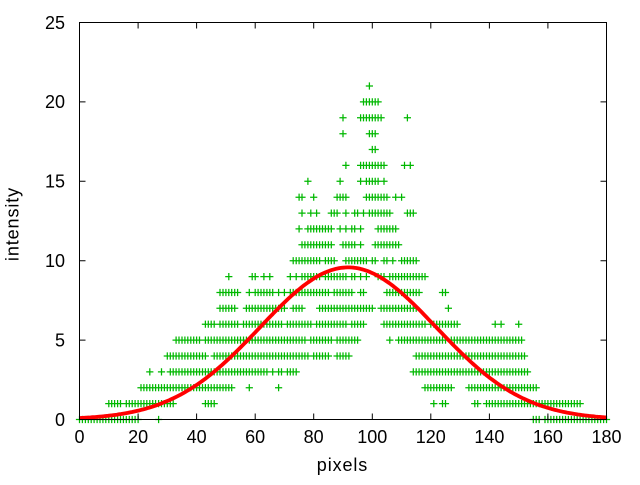 The width and height of the screenshot is (640, 485). I want to click on svg-text: 160, so click(548, 437).